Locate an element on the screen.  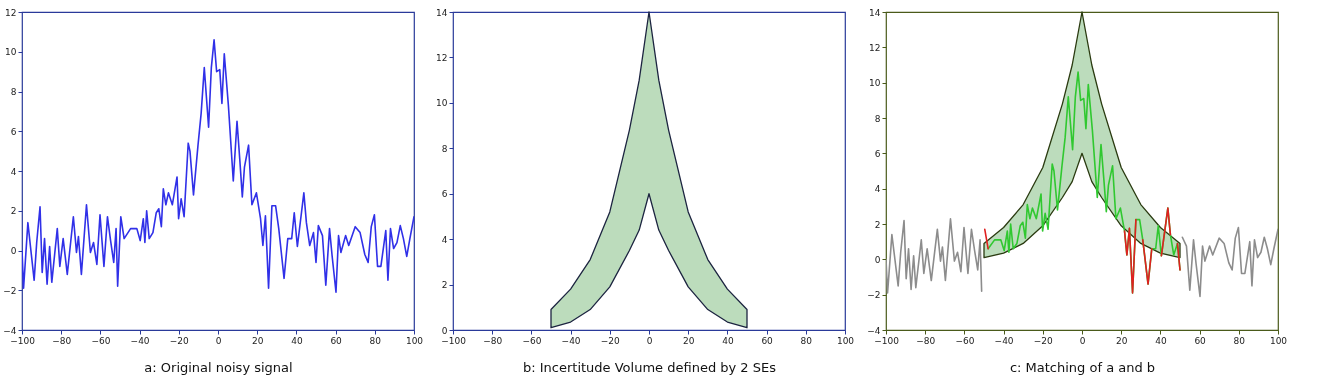
x-axis-title: c: Matching of a and b is located at coordinates (1082, 367).